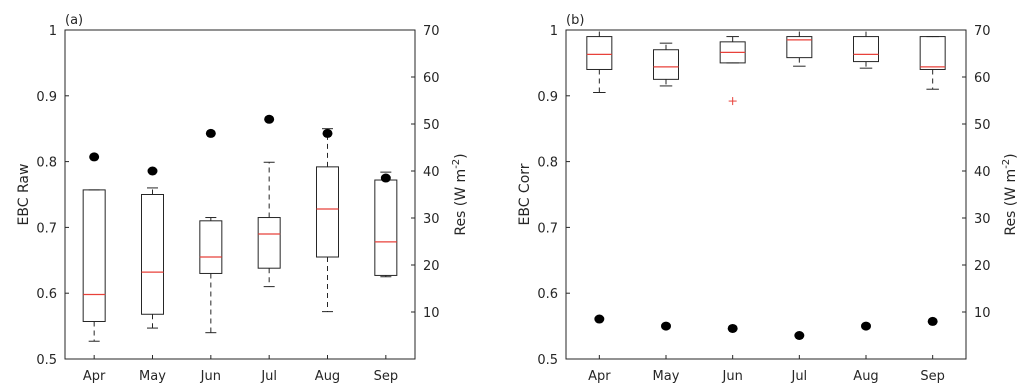  I want to click on y-axis-label: EBC Raw, so click(24, 195).